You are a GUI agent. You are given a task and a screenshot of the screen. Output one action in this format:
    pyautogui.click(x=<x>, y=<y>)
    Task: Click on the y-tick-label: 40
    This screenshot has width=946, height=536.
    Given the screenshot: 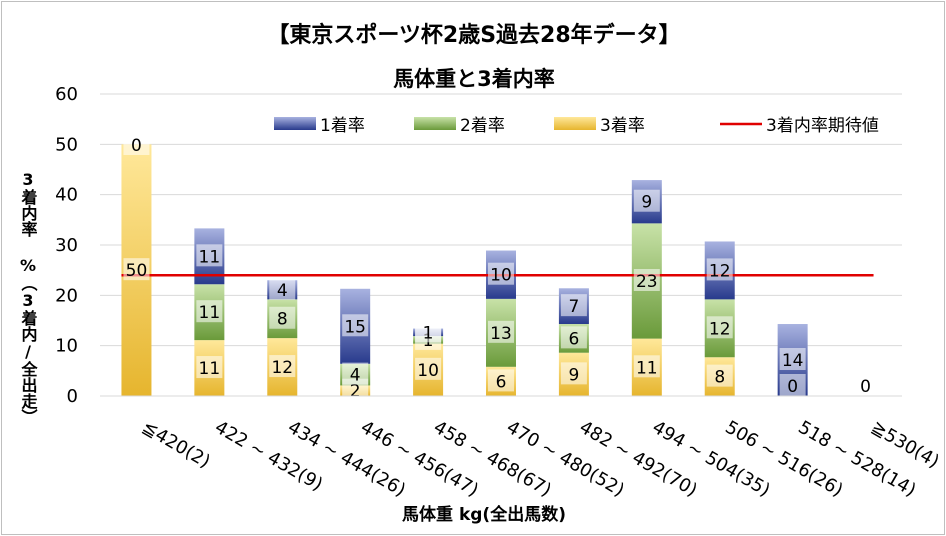 What is the action you would take?
    pyautogui.click(x=66, y=195)
    